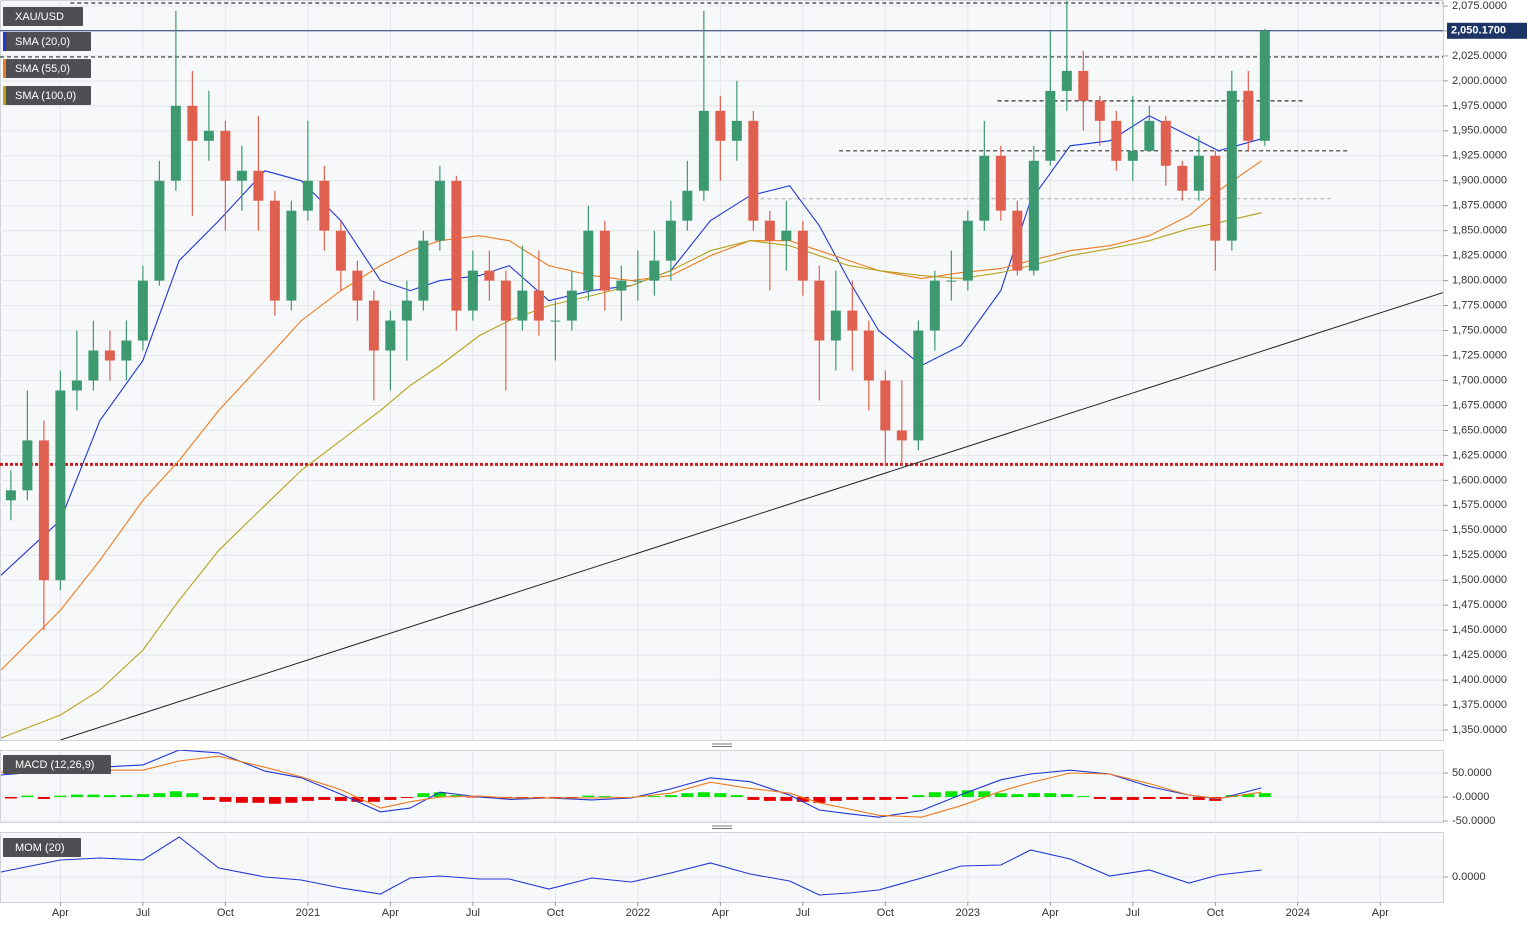 Image resolution: width=1528 pixels, height=927 pixels. Describe the element at coordinates (1479, 131) in the screenshot. I see `y-tick-label: 1,950.0000` at that location.